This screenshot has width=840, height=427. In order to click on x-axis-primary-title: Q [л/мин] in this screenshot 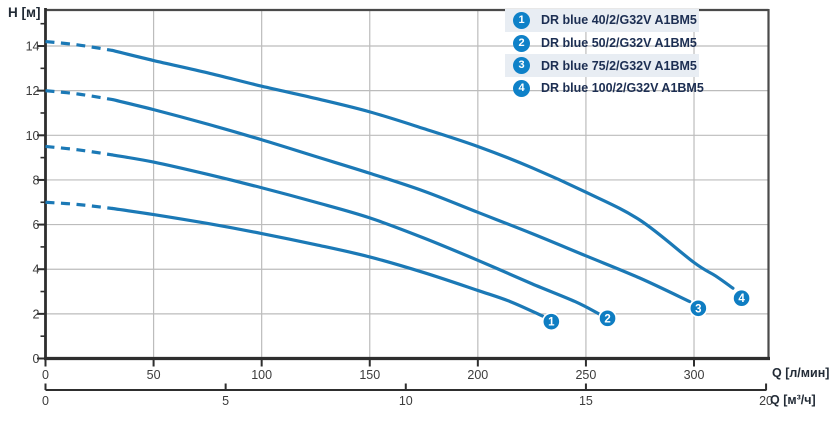, I will do `click(801, 373)`.